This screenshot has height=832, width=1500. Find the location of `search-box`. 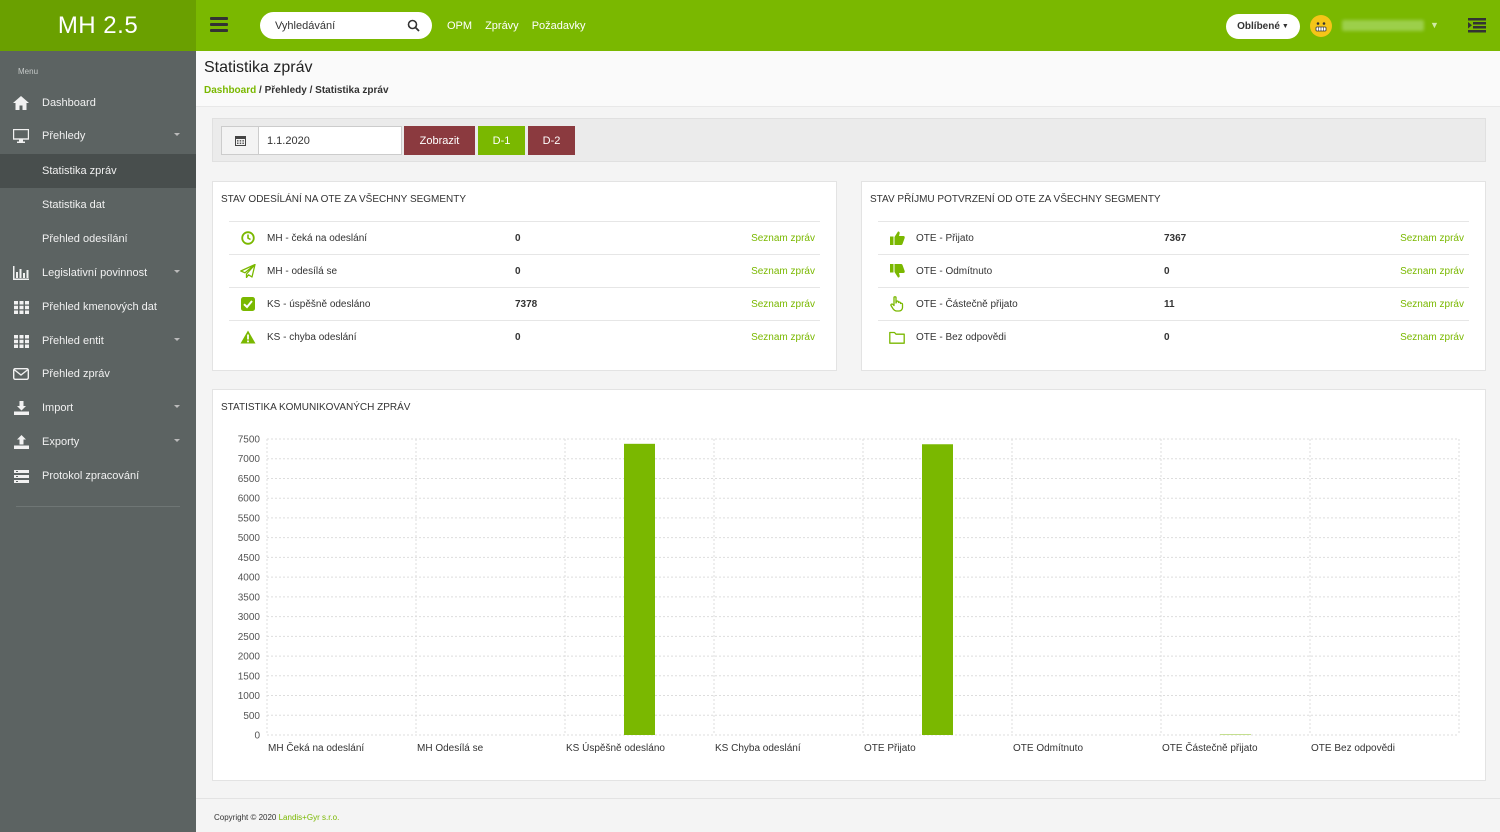

search-box is located at coordinates (346, 25).